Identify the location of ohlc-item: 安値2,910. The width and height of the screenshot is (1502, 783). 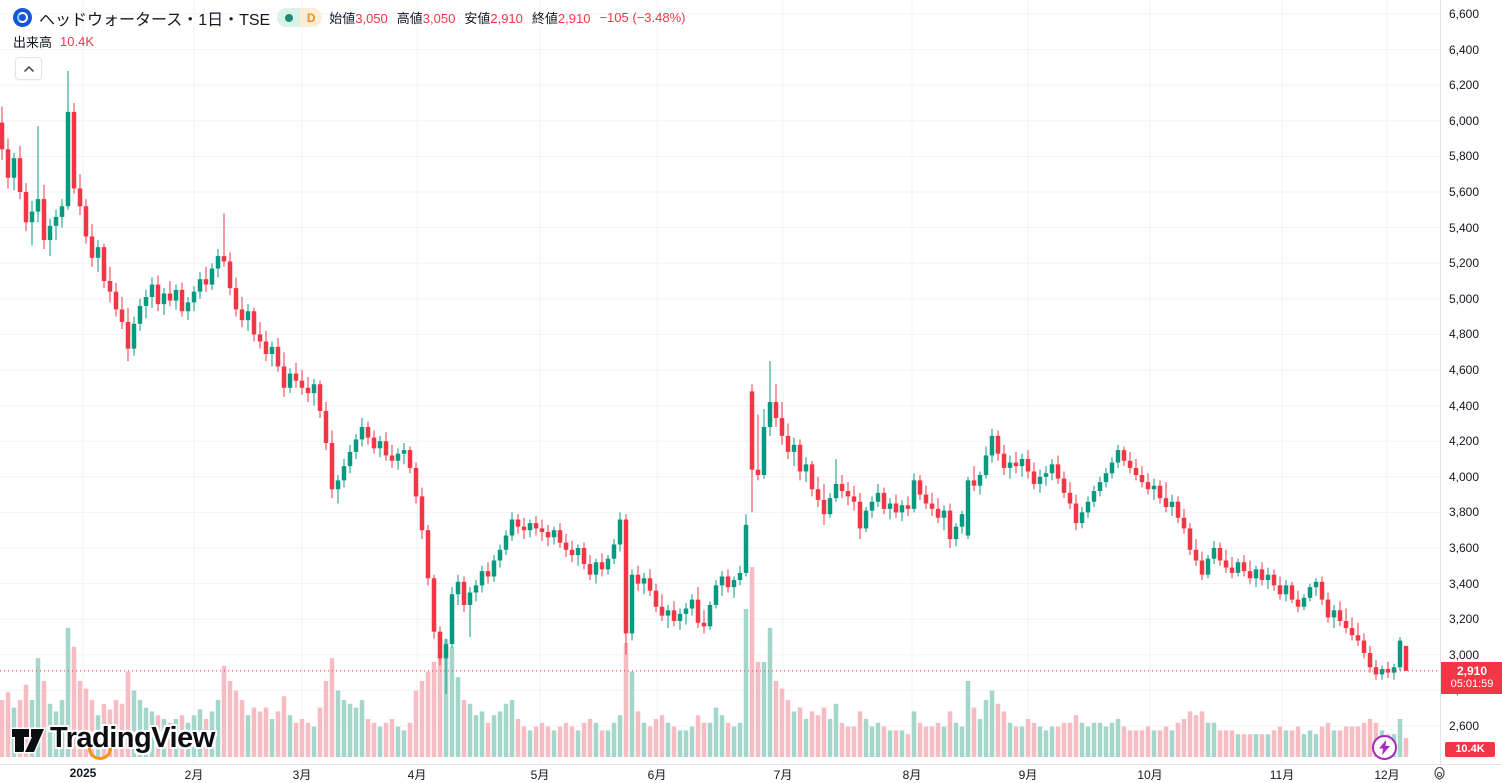
(493, 18).